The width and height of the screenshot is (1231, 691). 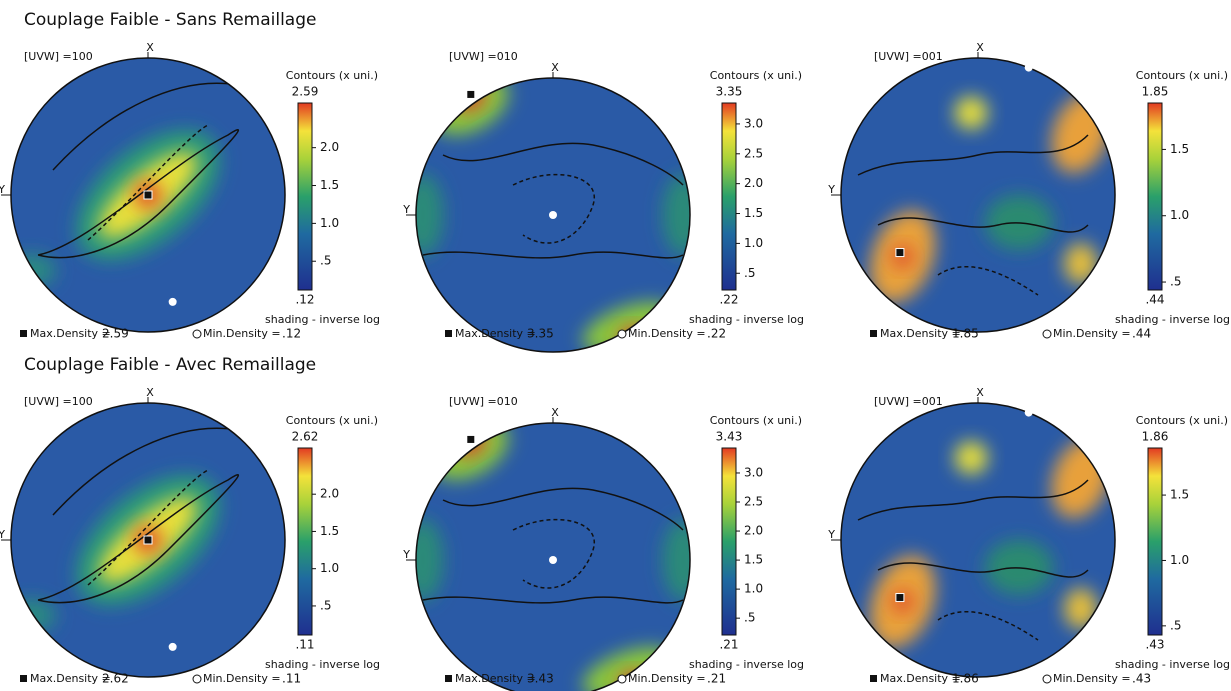 I want to click on max-density-value: 3.35, so click(x=540, y=334).